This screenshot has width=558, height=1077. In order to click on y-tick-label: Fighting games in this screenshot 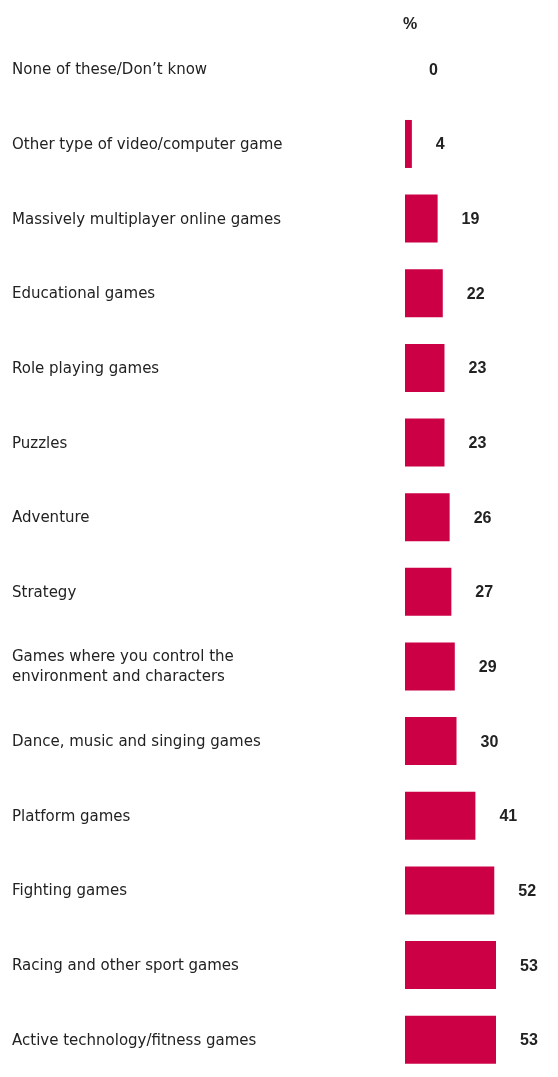, I will do `click(70, 890)`.